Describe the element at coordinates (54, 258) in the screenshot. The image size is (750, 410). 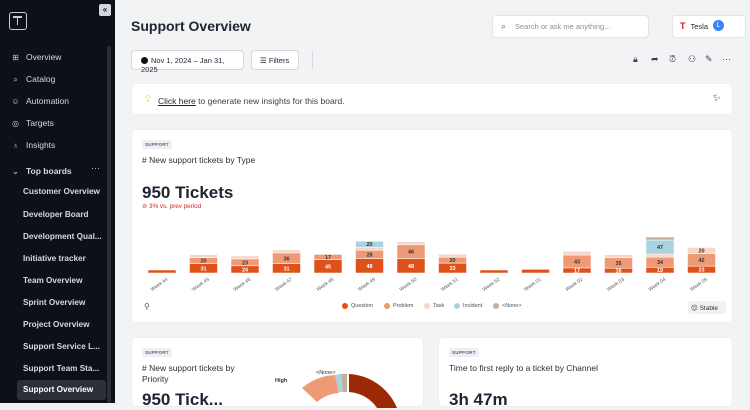
I see `board-initiative-tracker: Initiative tracker` at that location.